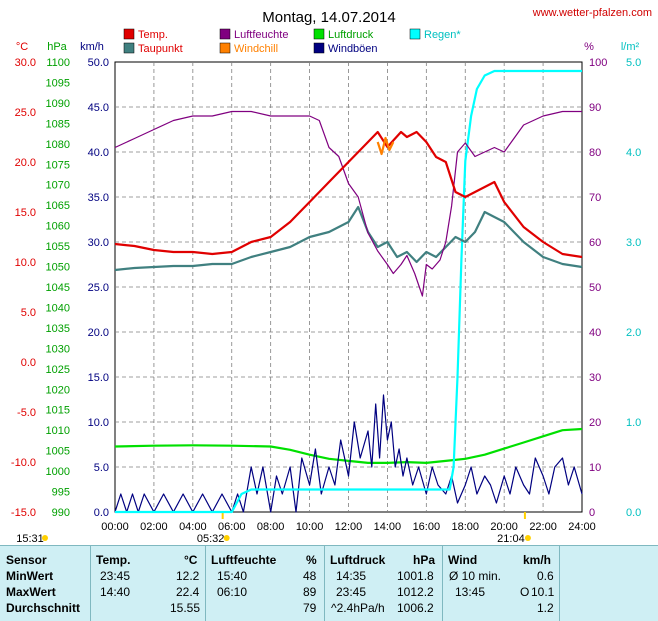 The width and height of the screenshot is (658, 621). What do you see at coordinates (582, 527) in the screenshot?
I see `x-tick-label: 24:00` at bounding box center [582, 527].